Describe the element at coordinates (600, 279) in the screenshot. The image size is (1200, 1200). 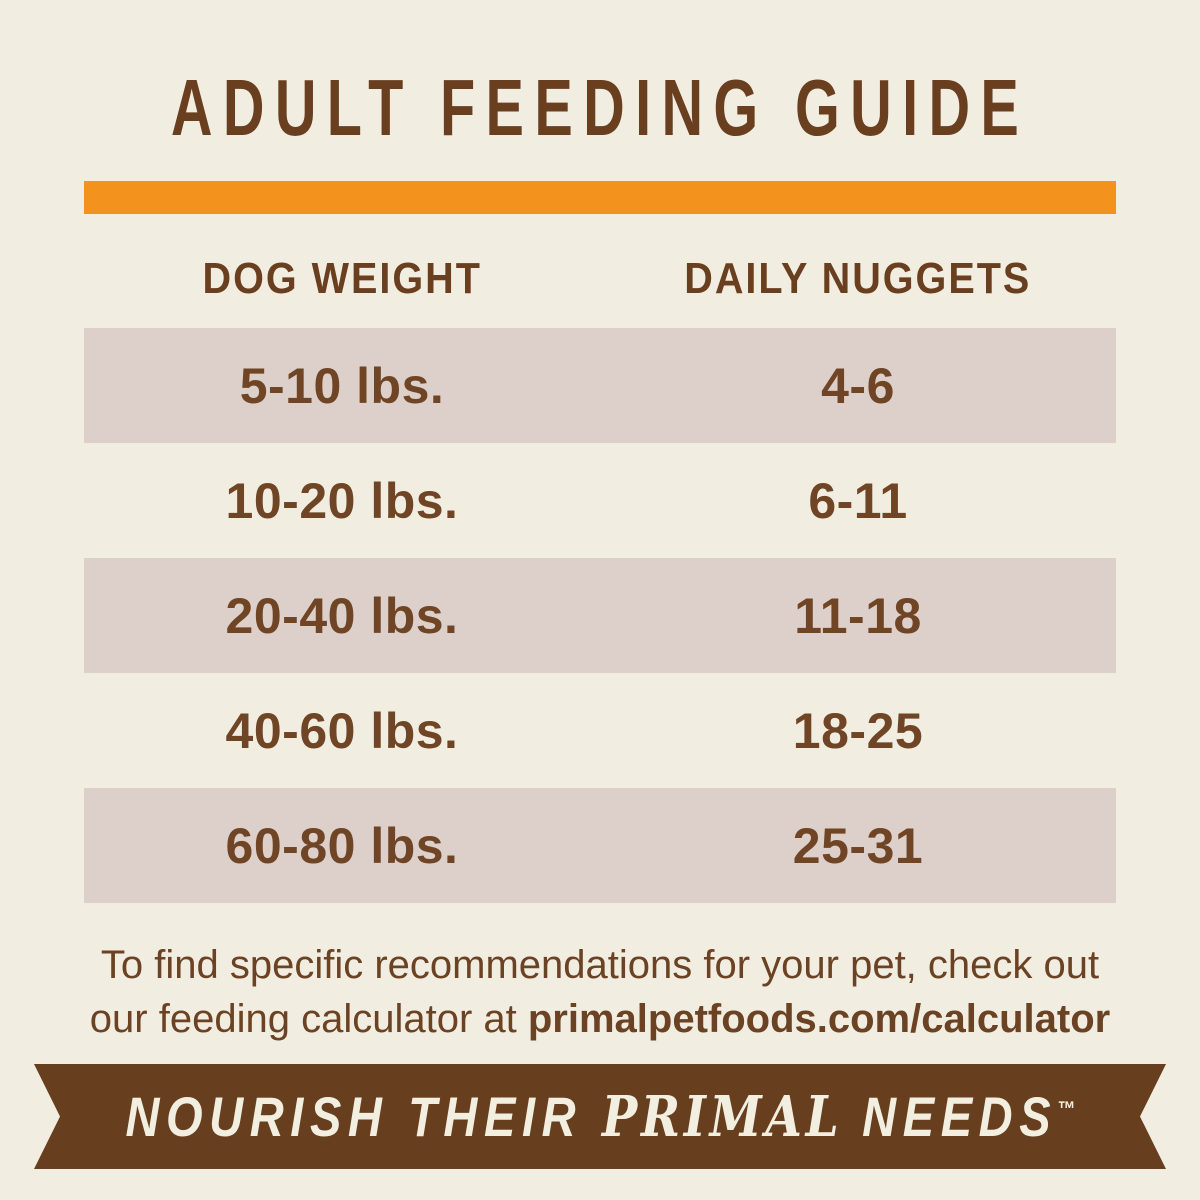
I see `table-header-row: DOG WEIGHT DAILY NUGGETS` at that location.